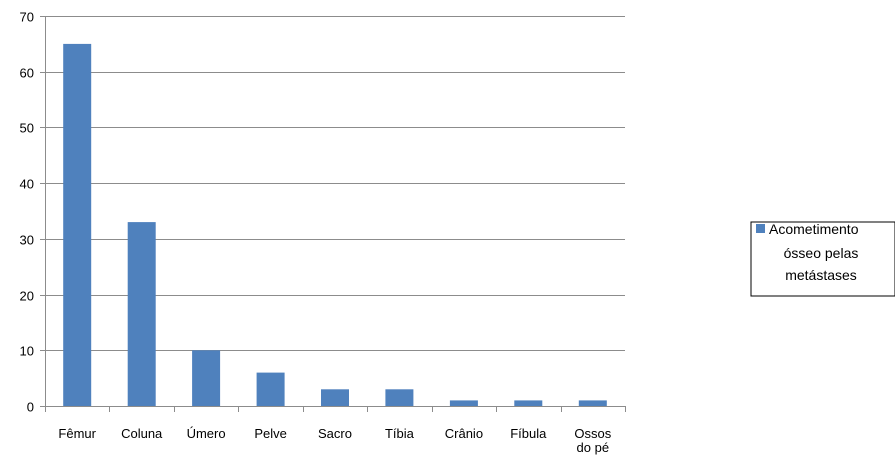  I want to click on y-tick-label: 50, so click(27, 128).